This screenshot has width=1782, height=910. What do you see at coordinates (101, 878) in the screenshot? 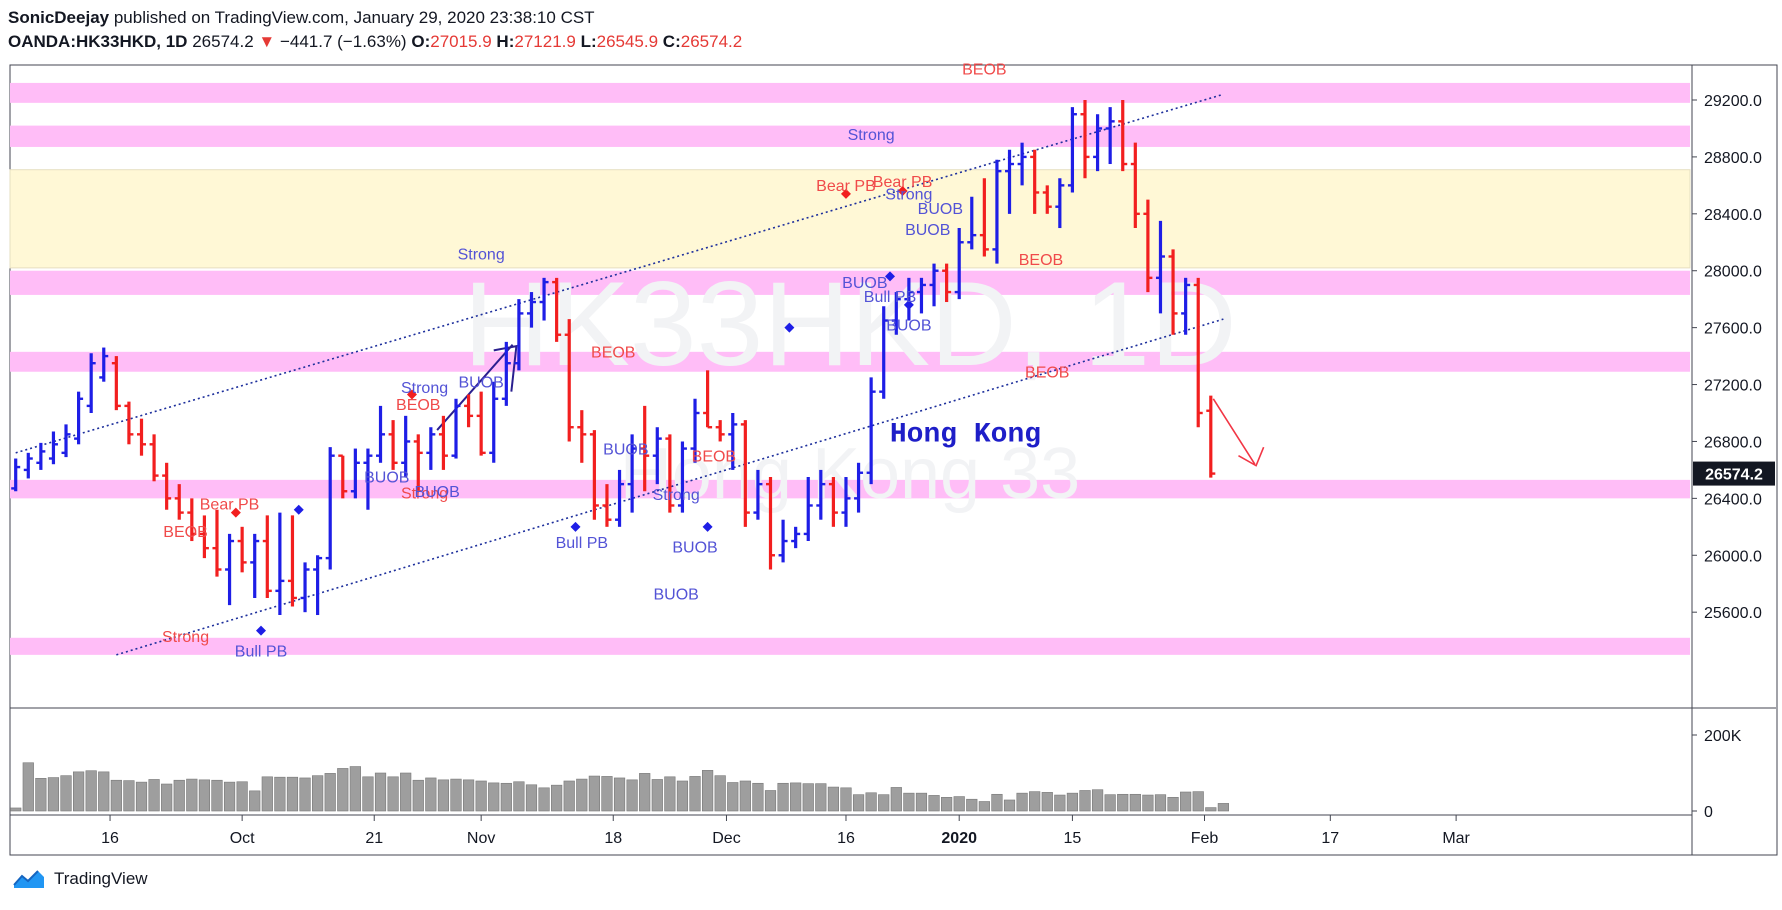
I see `brand-name: TradingView` at bounding box center [101, 878].